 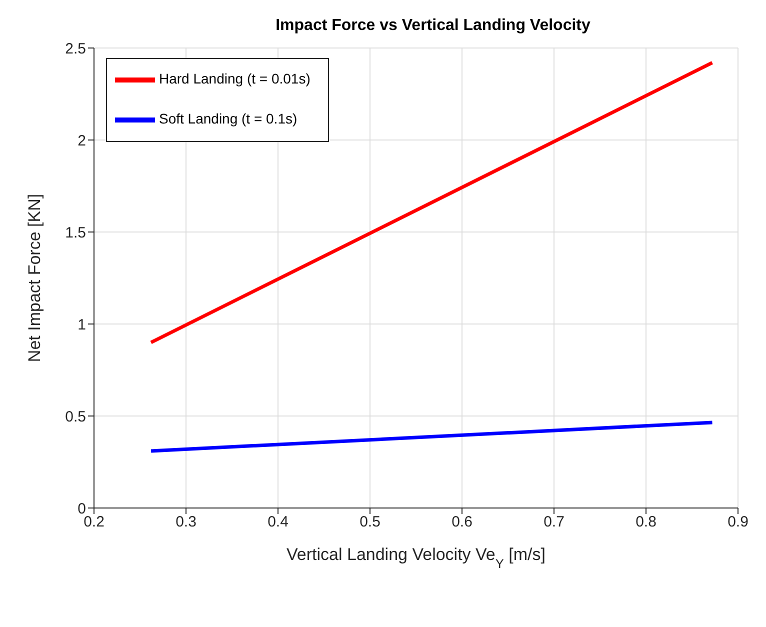 I want to click on x-tick-label: 0.6, so click(x=462, y=522).